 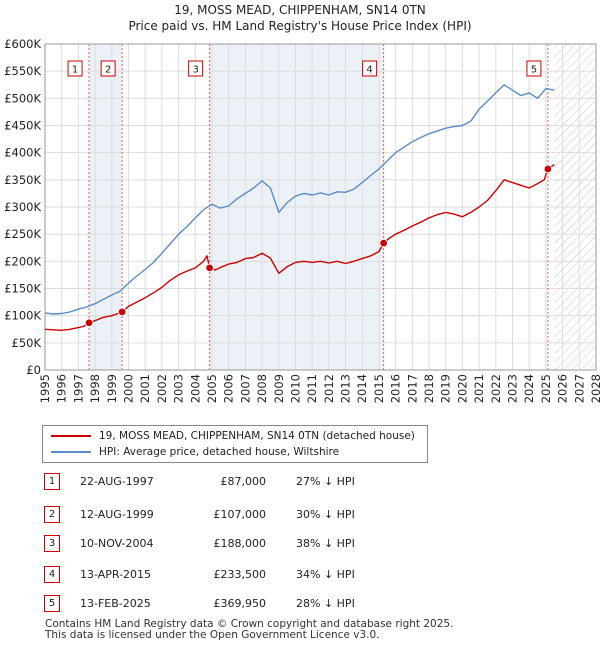 I want to click on sale-hpi-diff: 27% ↓ HPI, so click(x=325, y=481).